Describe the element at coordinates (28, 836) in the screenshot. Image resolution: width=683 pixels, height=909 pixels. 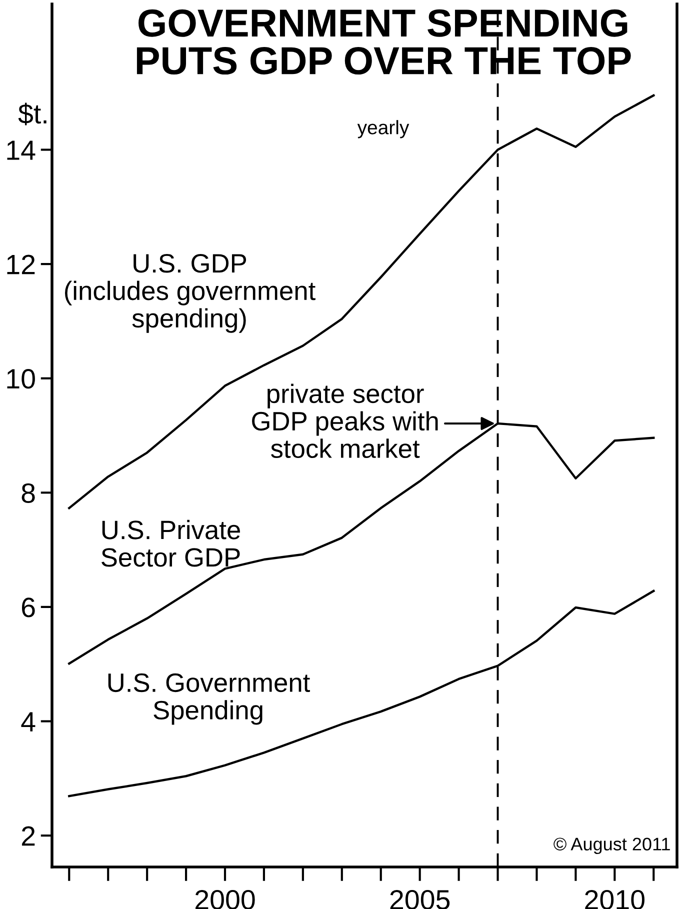
I see `y-tick-label: 2` at that location.